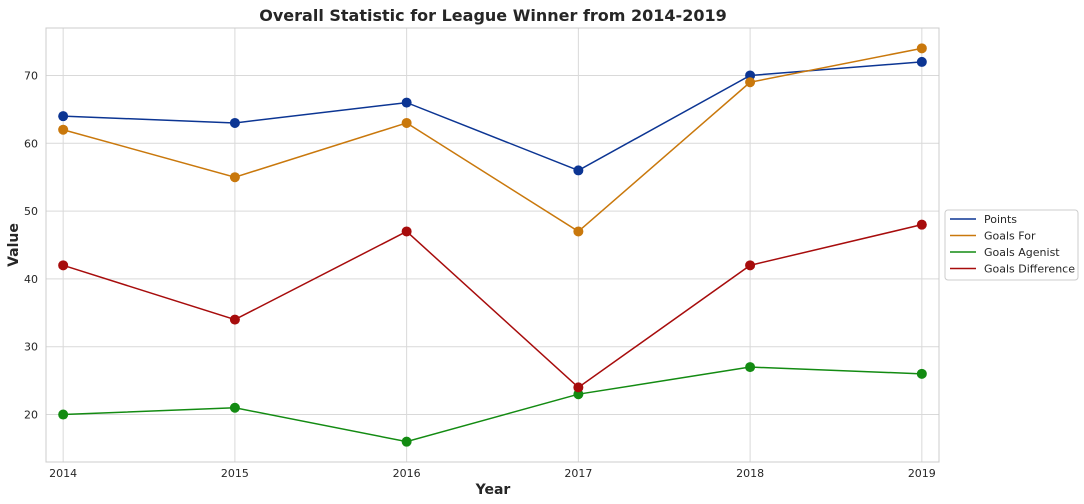  I want to click on x-tick-label: 2018, so click(750, 473).